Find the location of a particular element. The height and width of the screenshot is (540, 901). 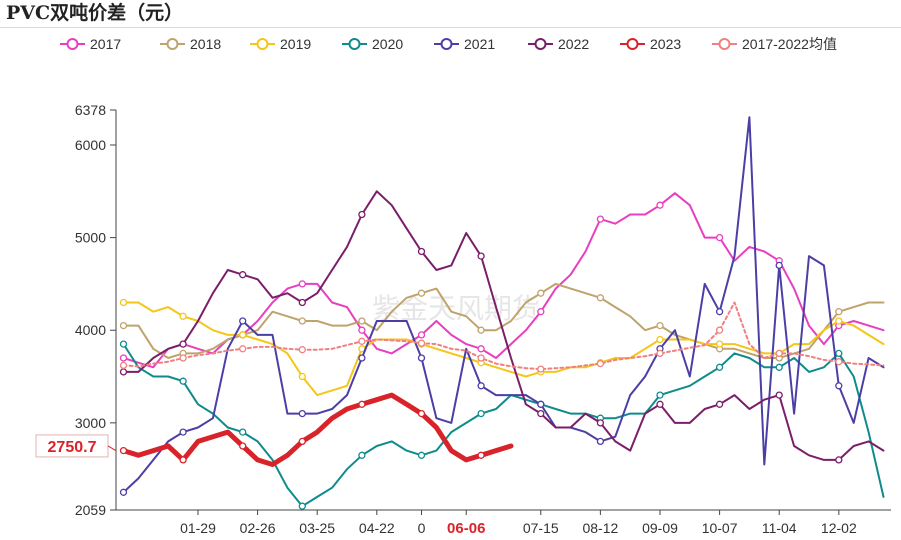

title-divider is located at coordinates (450, 27).